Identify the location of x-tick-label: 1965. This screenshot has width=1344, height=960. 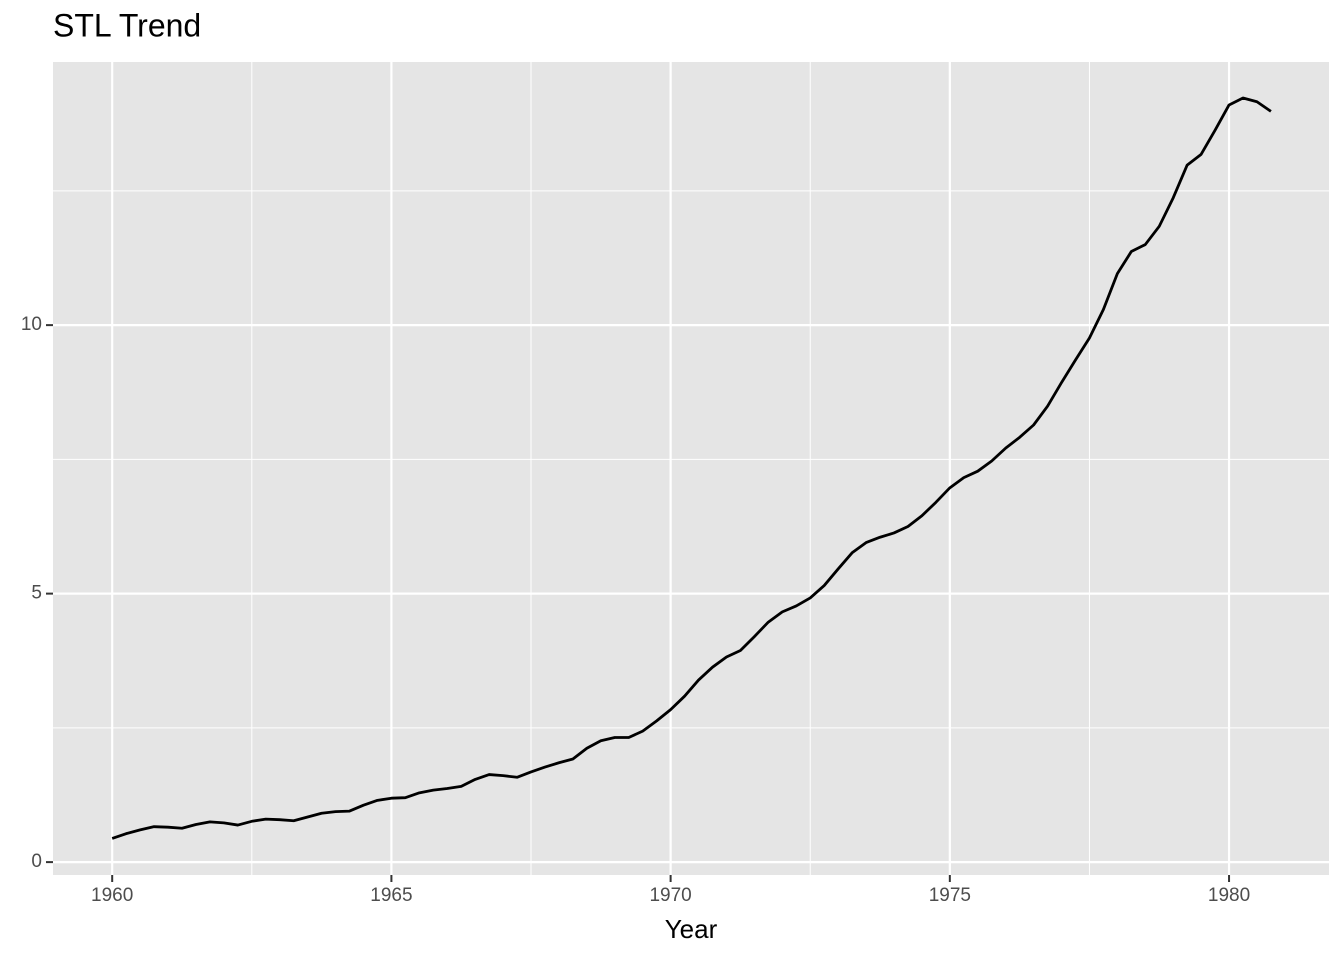
(391, 895).